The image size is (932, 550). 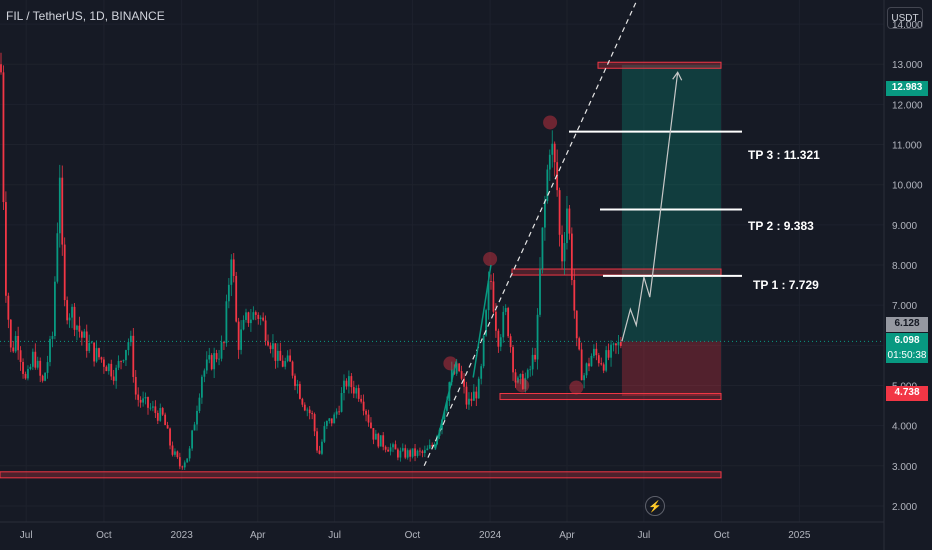 What do you see at coordinates (671, 368) in the screenshot?
I see `loss-zone` at bounding box center [671, 368].